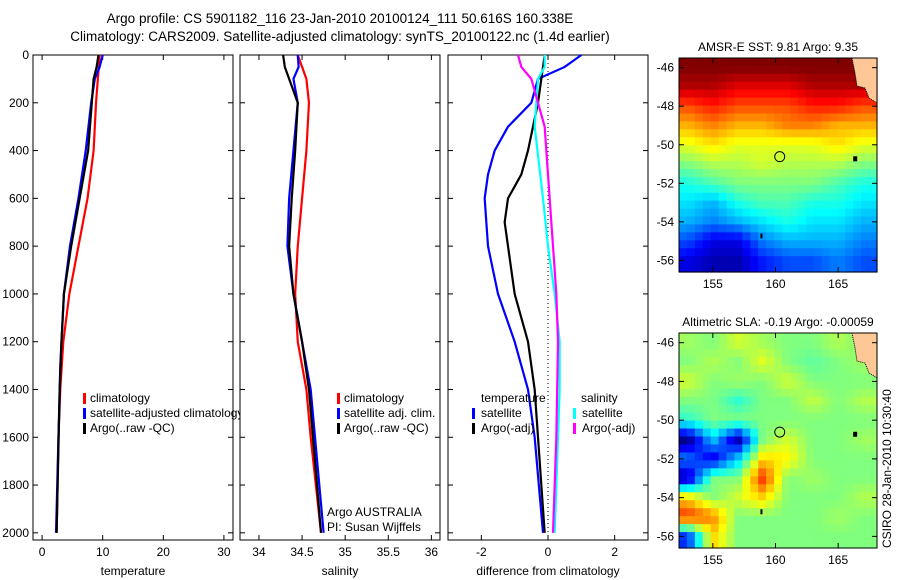  Describe the element at coordinates (308, 293) in the screenshot. I see `series-line-climatology` at that location.